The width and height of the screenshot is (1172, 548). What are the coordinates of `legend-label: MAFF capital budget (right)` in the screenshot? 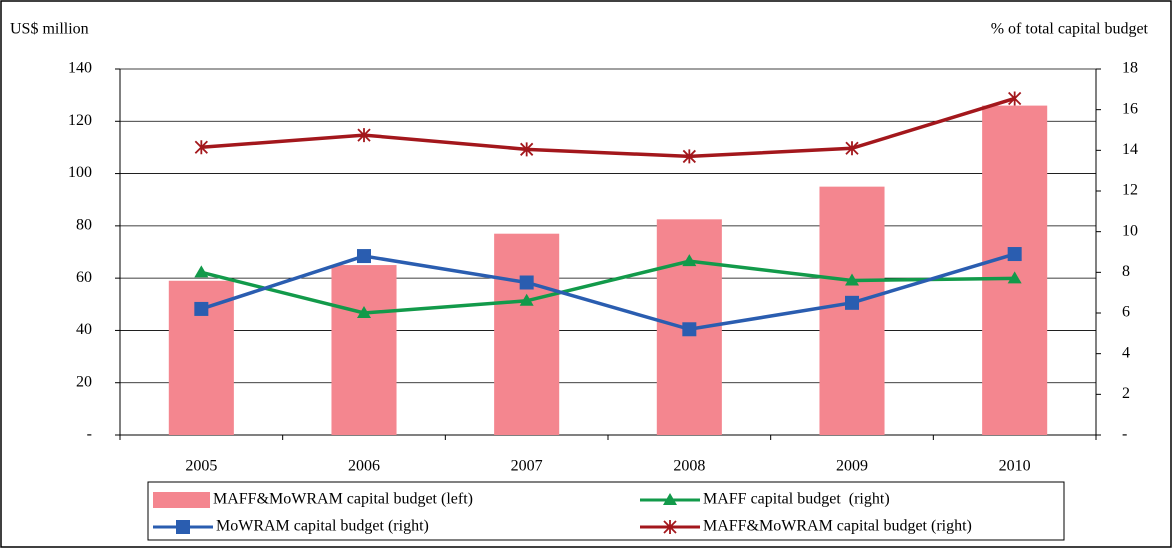 It's located at (796, 499).